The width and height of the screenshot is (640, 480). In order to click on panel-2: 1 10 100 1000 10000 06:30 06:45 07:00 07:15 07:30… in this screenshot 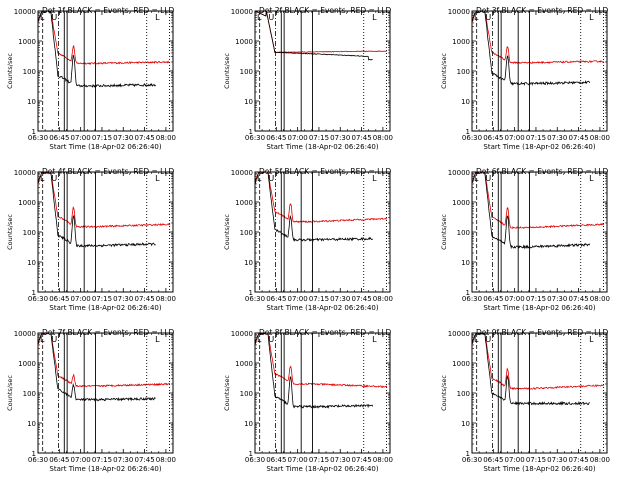, I will do `click(308, 78)`.